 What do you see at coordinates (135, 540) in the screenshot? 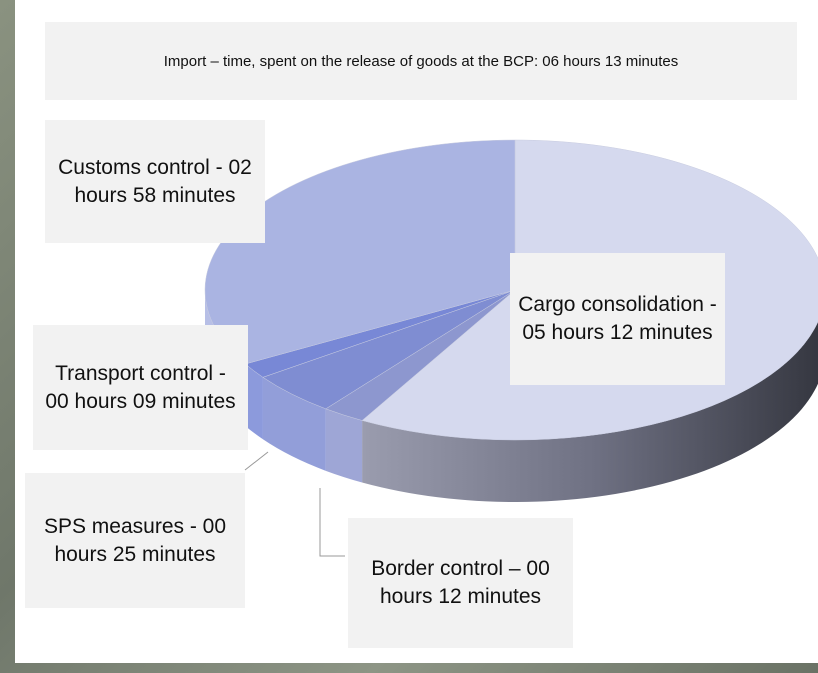
I see `slice-label: SPS measures - 00 hours 25 minutes` at bounding box center [135, 540].